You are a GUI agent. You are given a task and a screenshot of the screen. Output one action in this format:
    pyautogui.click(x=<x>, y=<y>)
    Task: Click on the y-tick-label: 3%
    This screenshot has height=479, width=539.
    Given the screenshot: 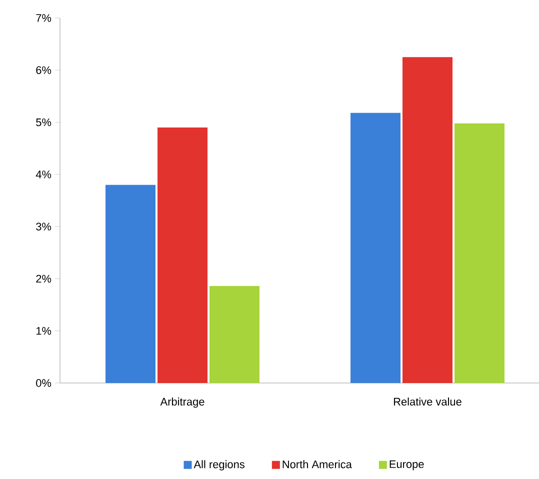 What is the action you would take?
    pyautogui.click(x=44, y=226)
    